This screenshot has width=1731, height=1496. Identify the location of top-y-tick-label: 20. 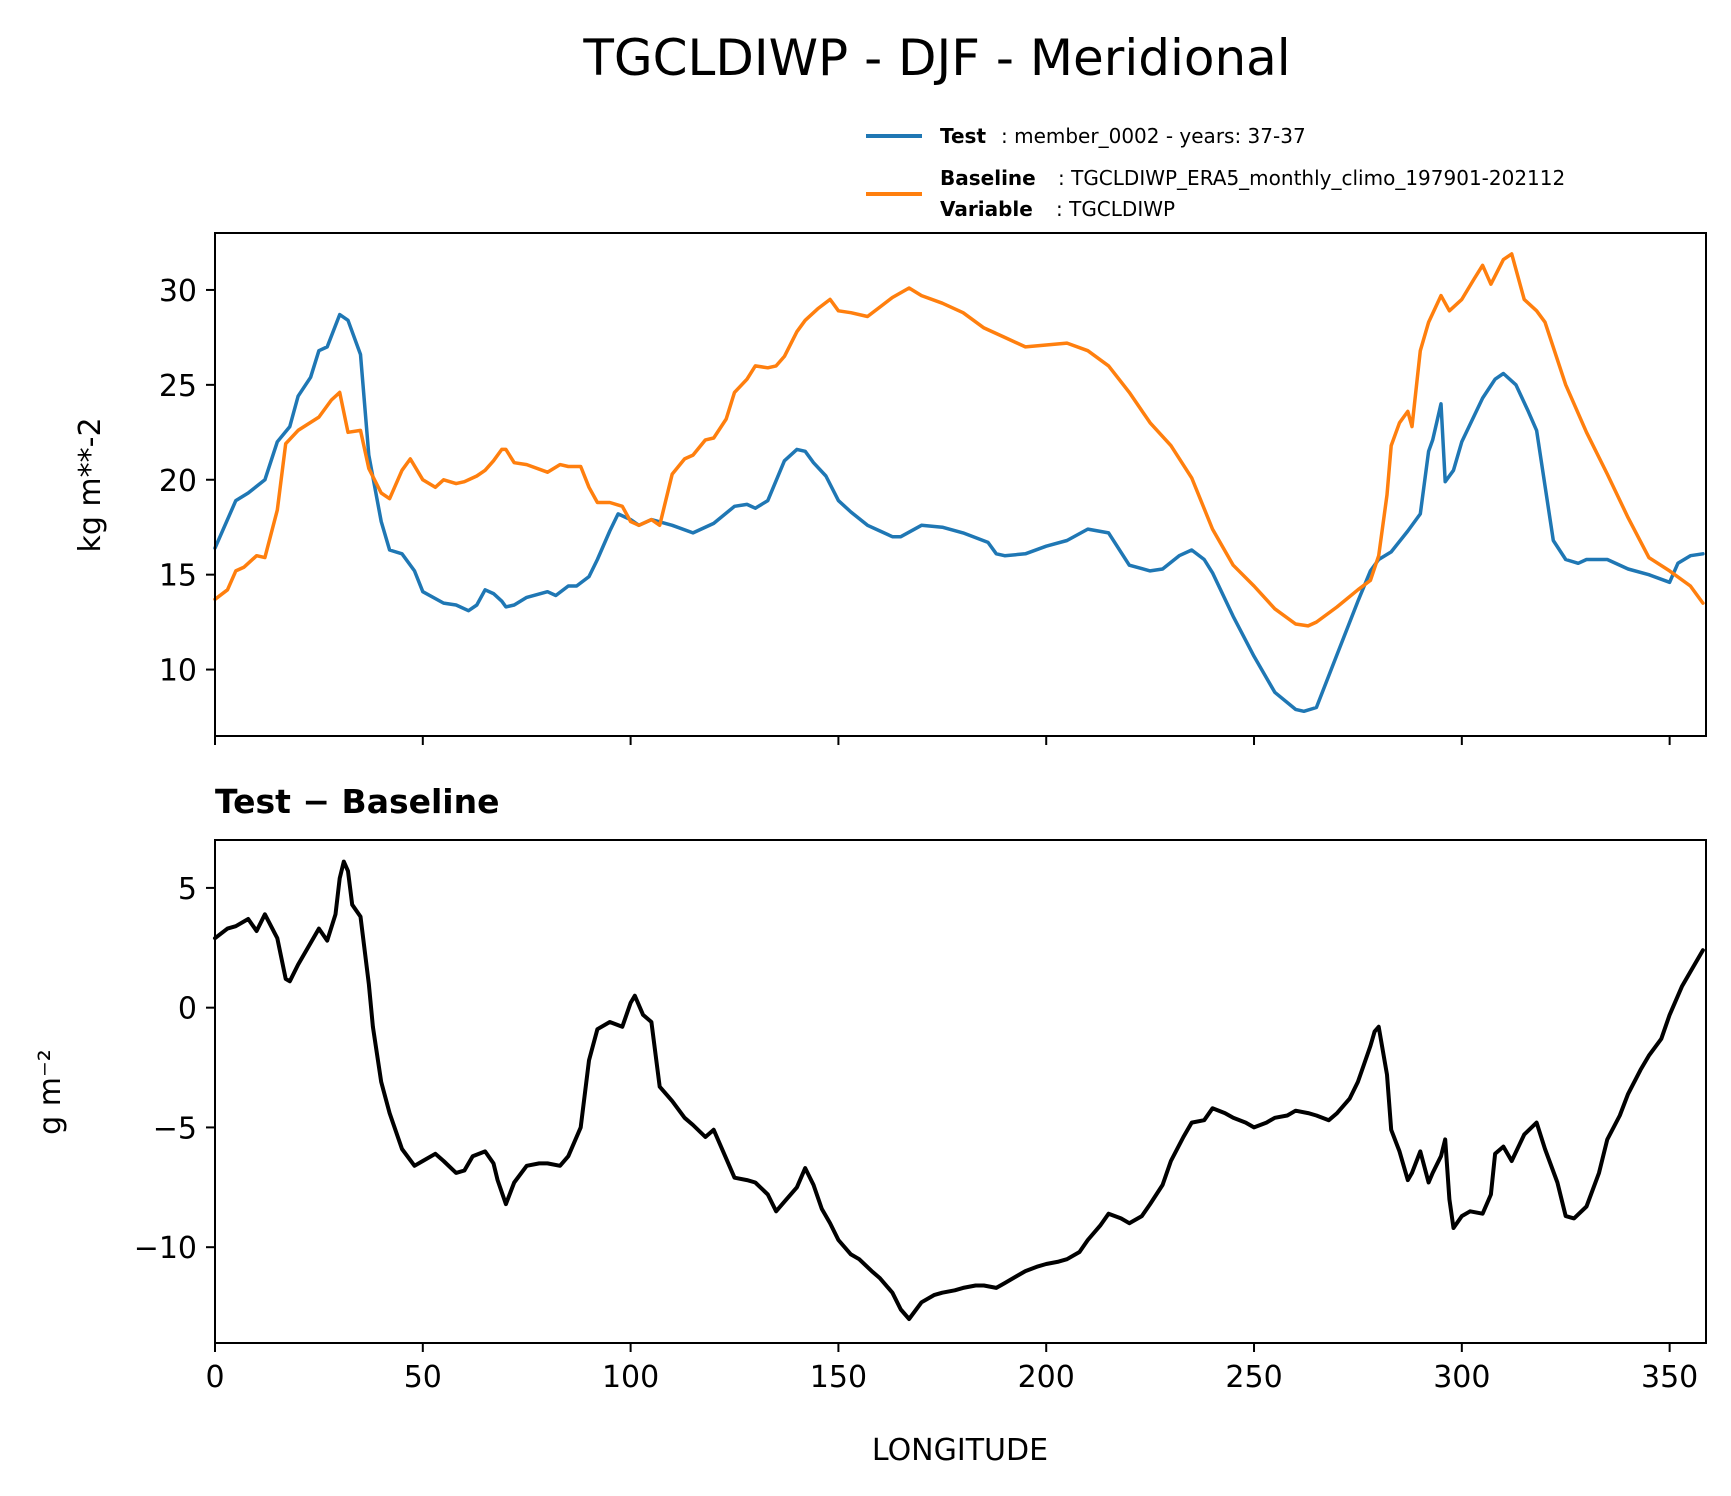
(178, 481).